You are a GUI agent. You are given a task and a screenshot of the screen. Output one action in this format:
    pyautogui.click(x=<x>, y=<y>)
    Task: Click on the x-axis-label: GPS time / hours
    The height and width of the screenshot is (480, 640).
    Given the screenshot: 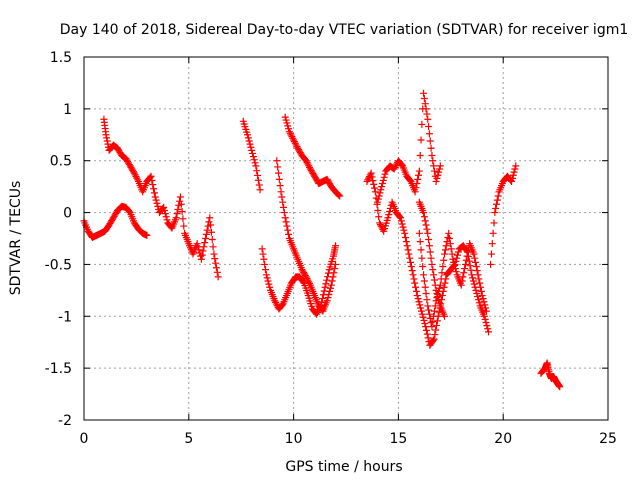 What is the action you would take?
    pyautogui.click(x=343, y=467)
    